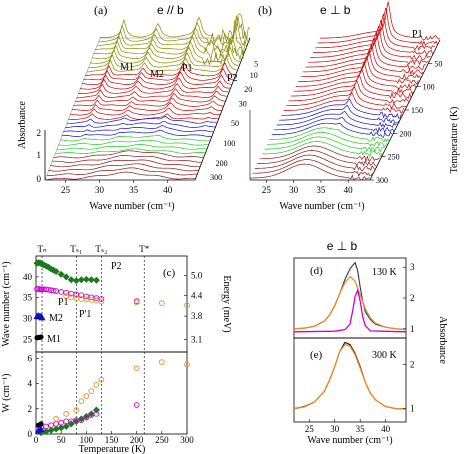 Image resolution: width=472 pixels, height=454 pixels. Describe the element at coordinates (349, 376) in the screenshot. I see `spectrum-fit` at that location.